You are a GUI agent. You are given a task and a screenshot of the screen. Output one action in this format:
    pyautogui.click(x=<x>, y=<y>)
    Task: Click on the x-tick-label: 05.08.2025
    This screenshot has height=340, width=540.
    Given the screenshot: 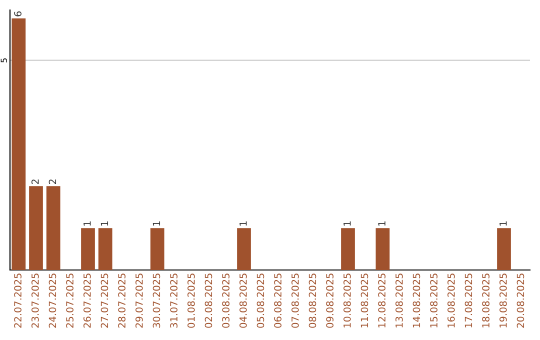 What is the action you would take?
    pyautogui.click(x=260, y=301)
    